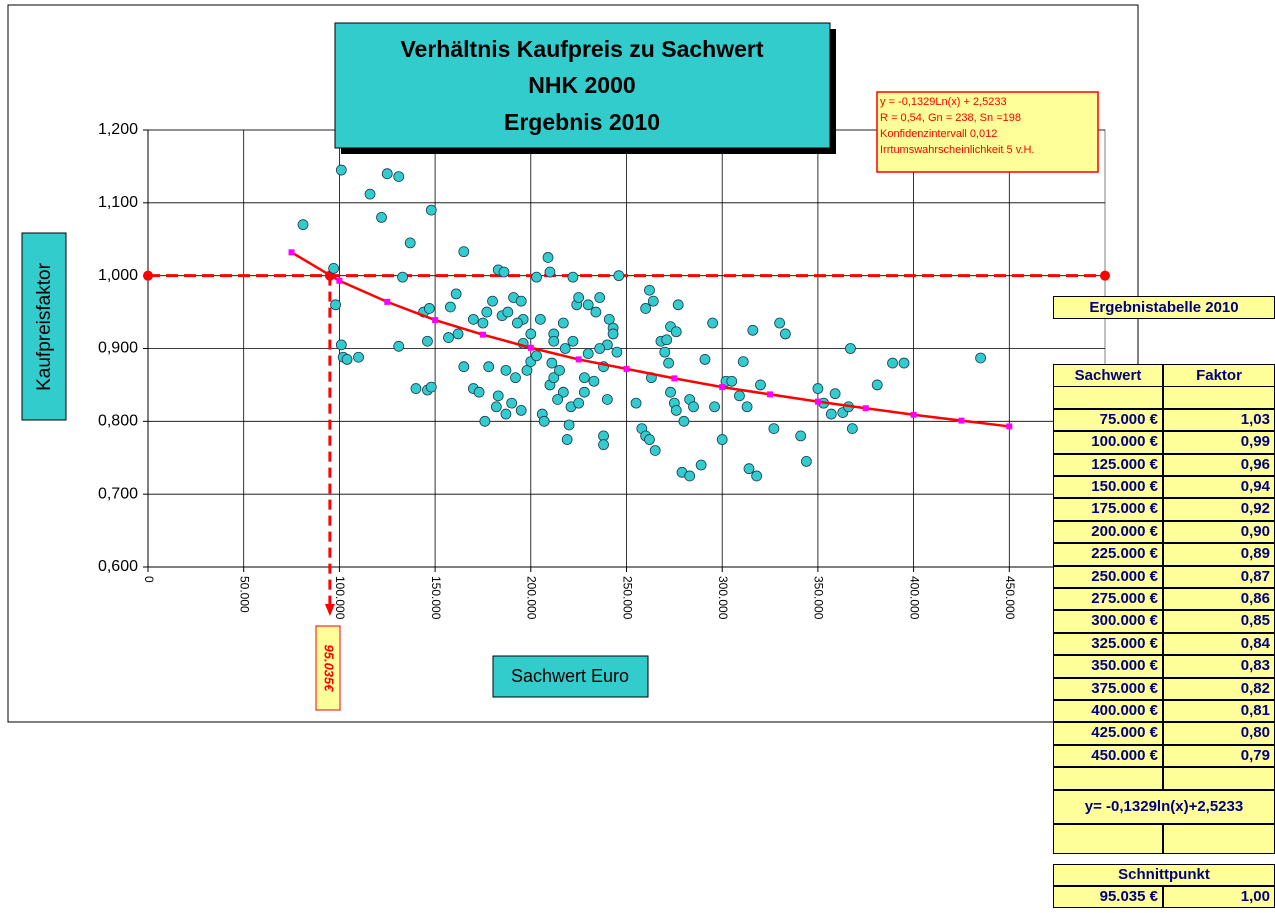 This screenshot has width=1275, height=913. What do you see at coordinates (1108, 897) in the screenshot?
I see `table-cell: 95.035 €` at bounding box center [1108, 897].